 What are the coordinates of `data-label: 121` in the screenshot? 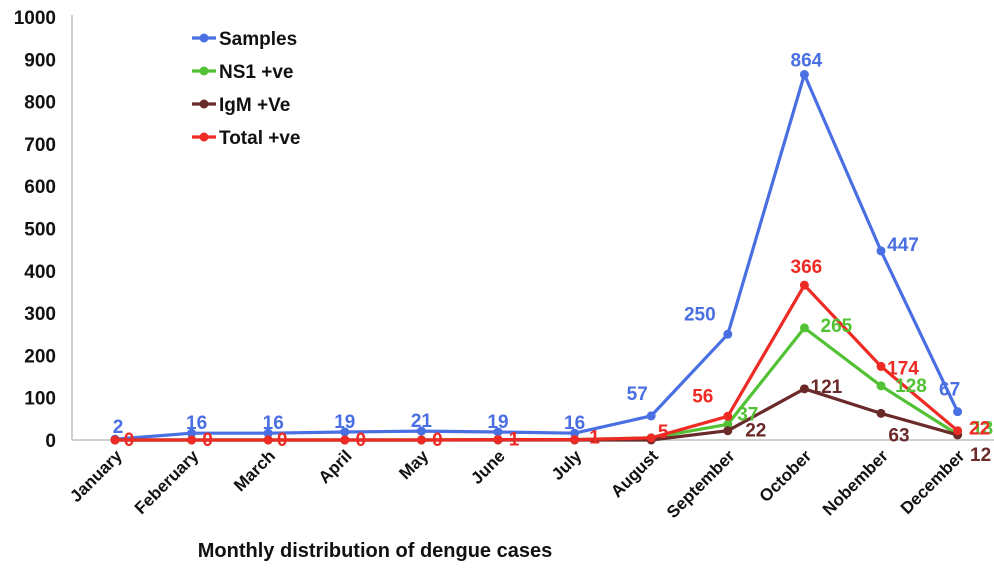 It's located at (827, 387).